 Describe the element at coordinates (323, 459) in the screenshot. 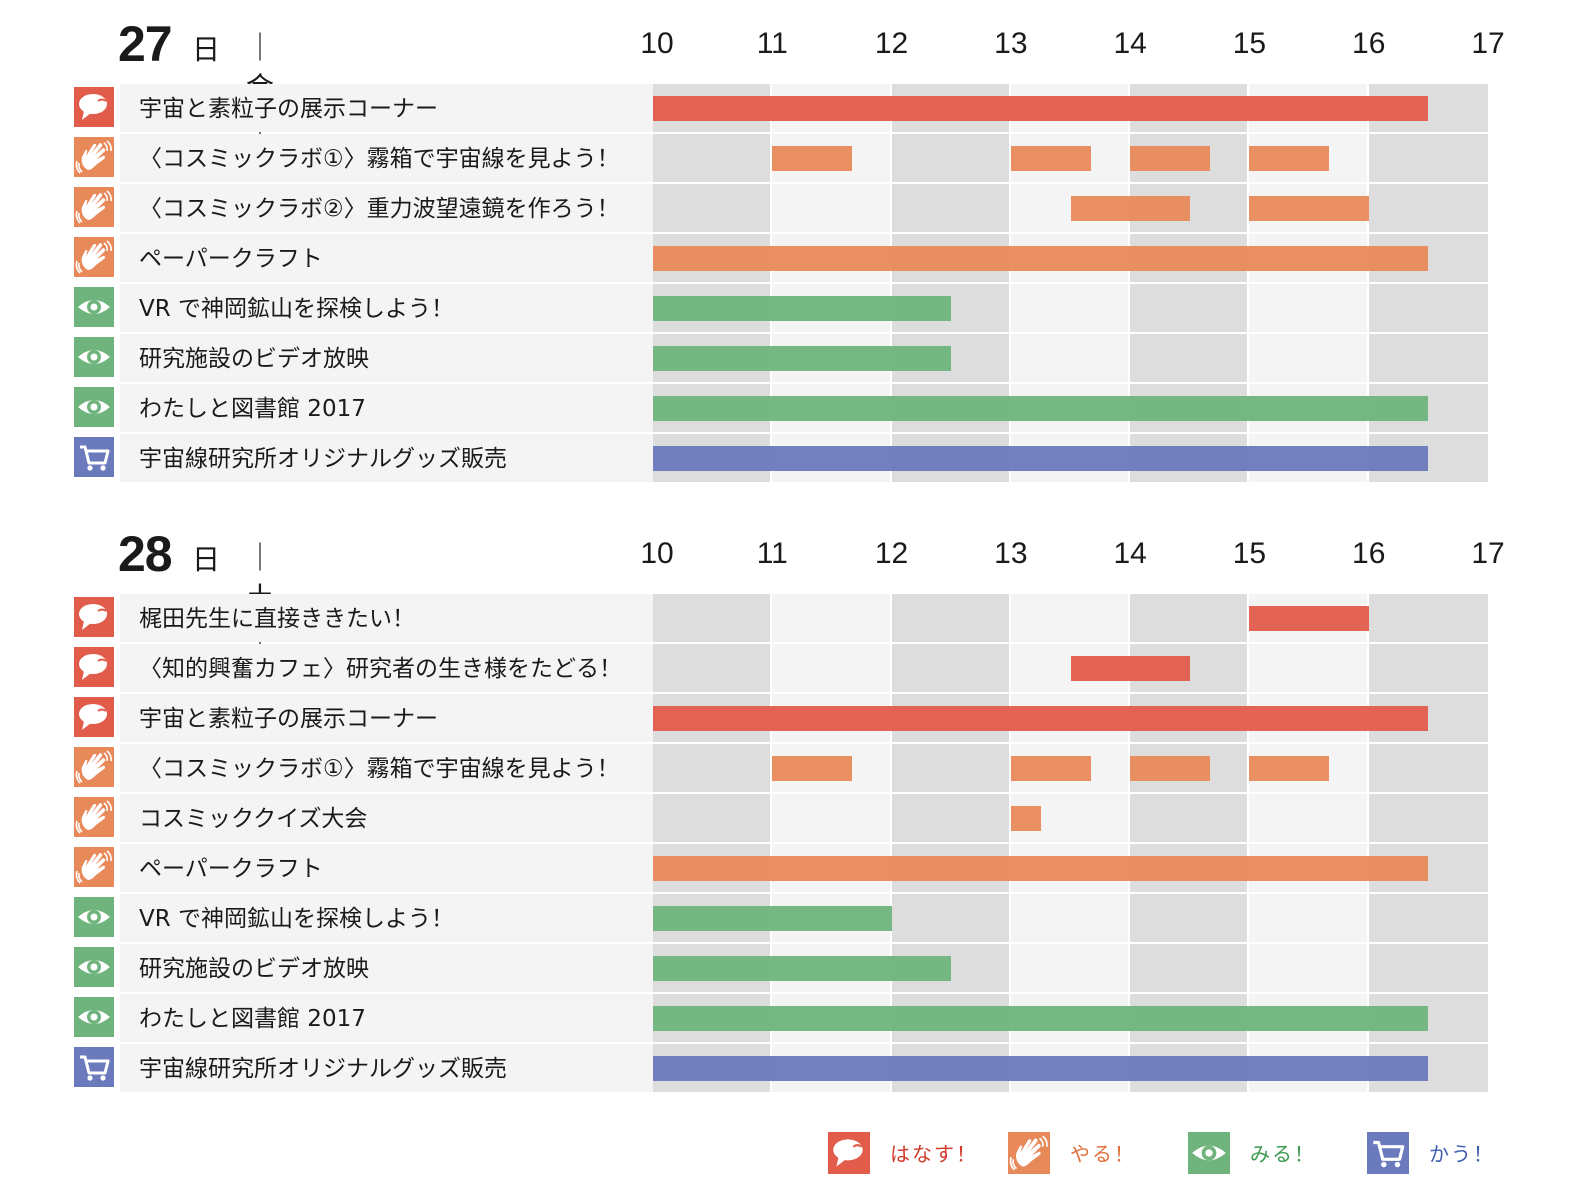

I see `event-label: 宇宙線研究所オリジナルグッズ販売` at that location.